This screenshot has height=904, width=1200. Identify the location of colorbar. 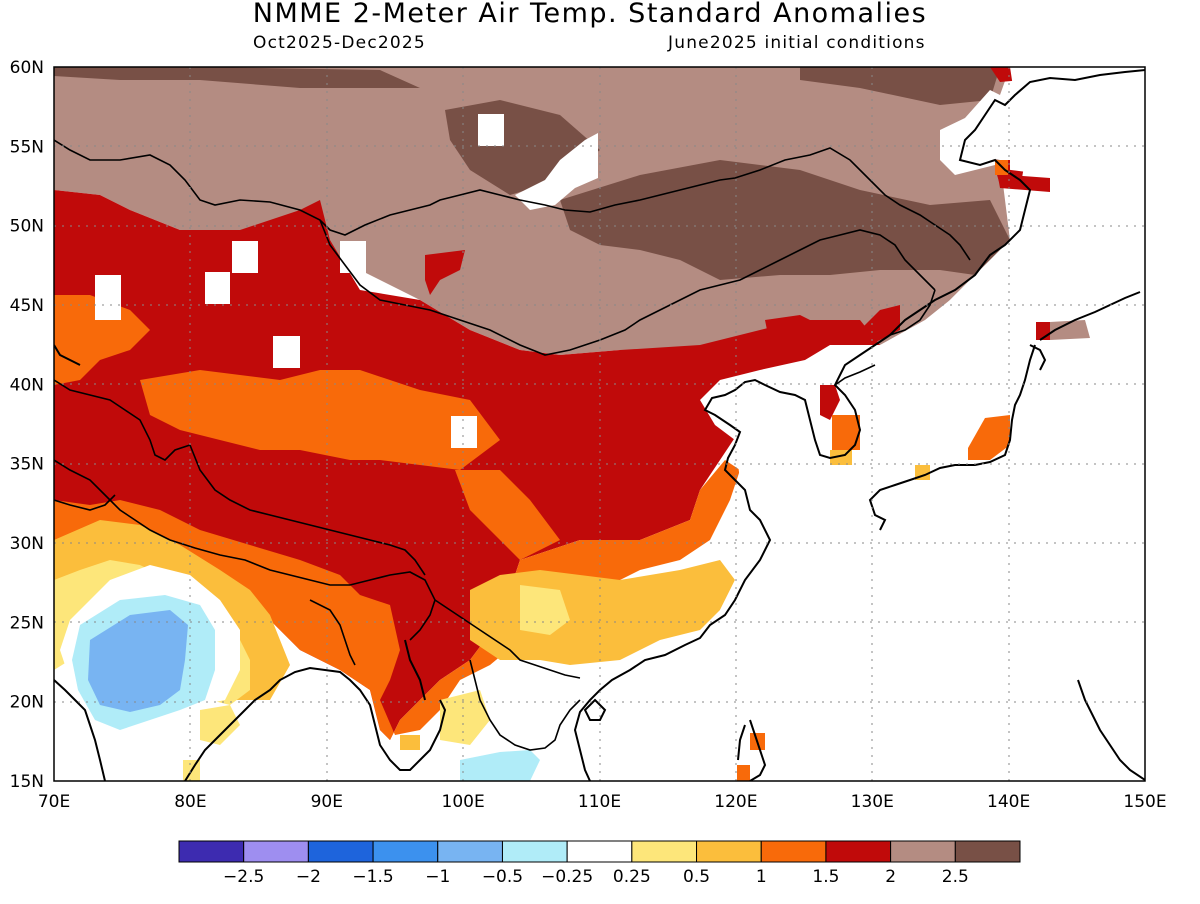
(599, 851).